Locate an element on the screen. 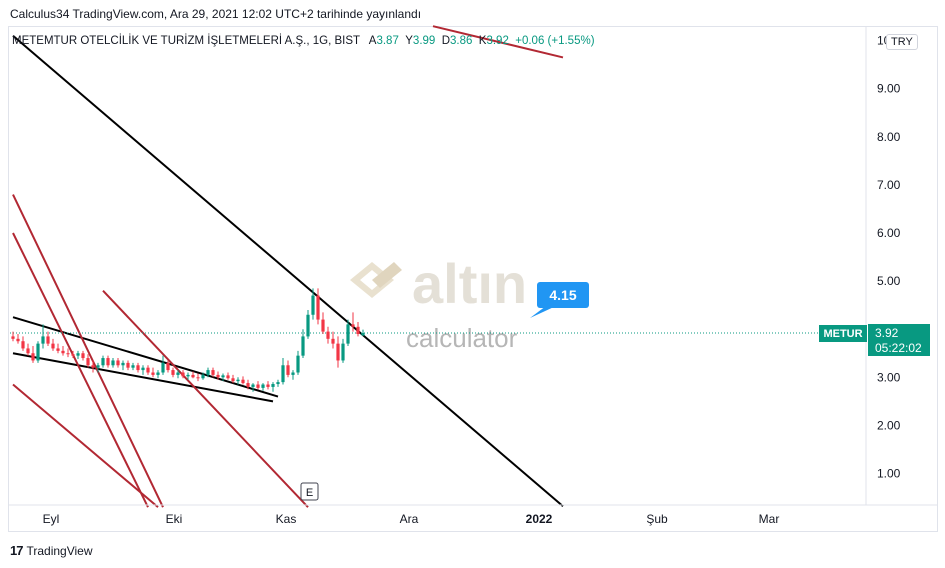  price-tag-price: 3.92 is located at coordinates (887, 333).